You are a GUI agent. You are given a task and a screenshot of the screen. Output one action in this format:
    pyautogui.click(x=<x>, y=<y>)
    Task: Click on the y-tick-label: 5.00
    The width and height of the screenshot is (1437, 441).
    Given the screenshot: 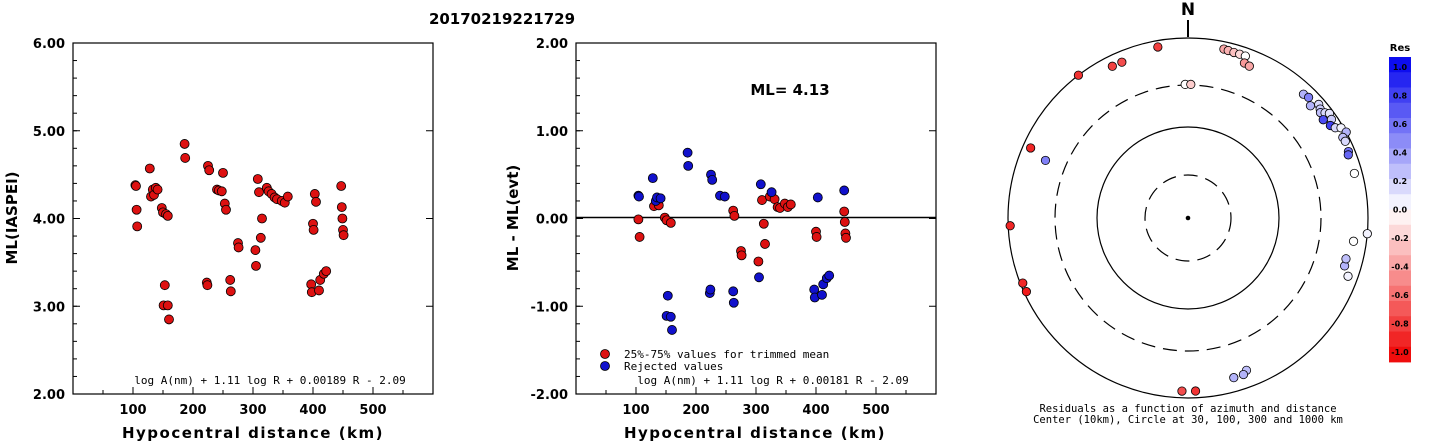 What is the action you would take?
    pyautogui.click(x=49, y=132)
    